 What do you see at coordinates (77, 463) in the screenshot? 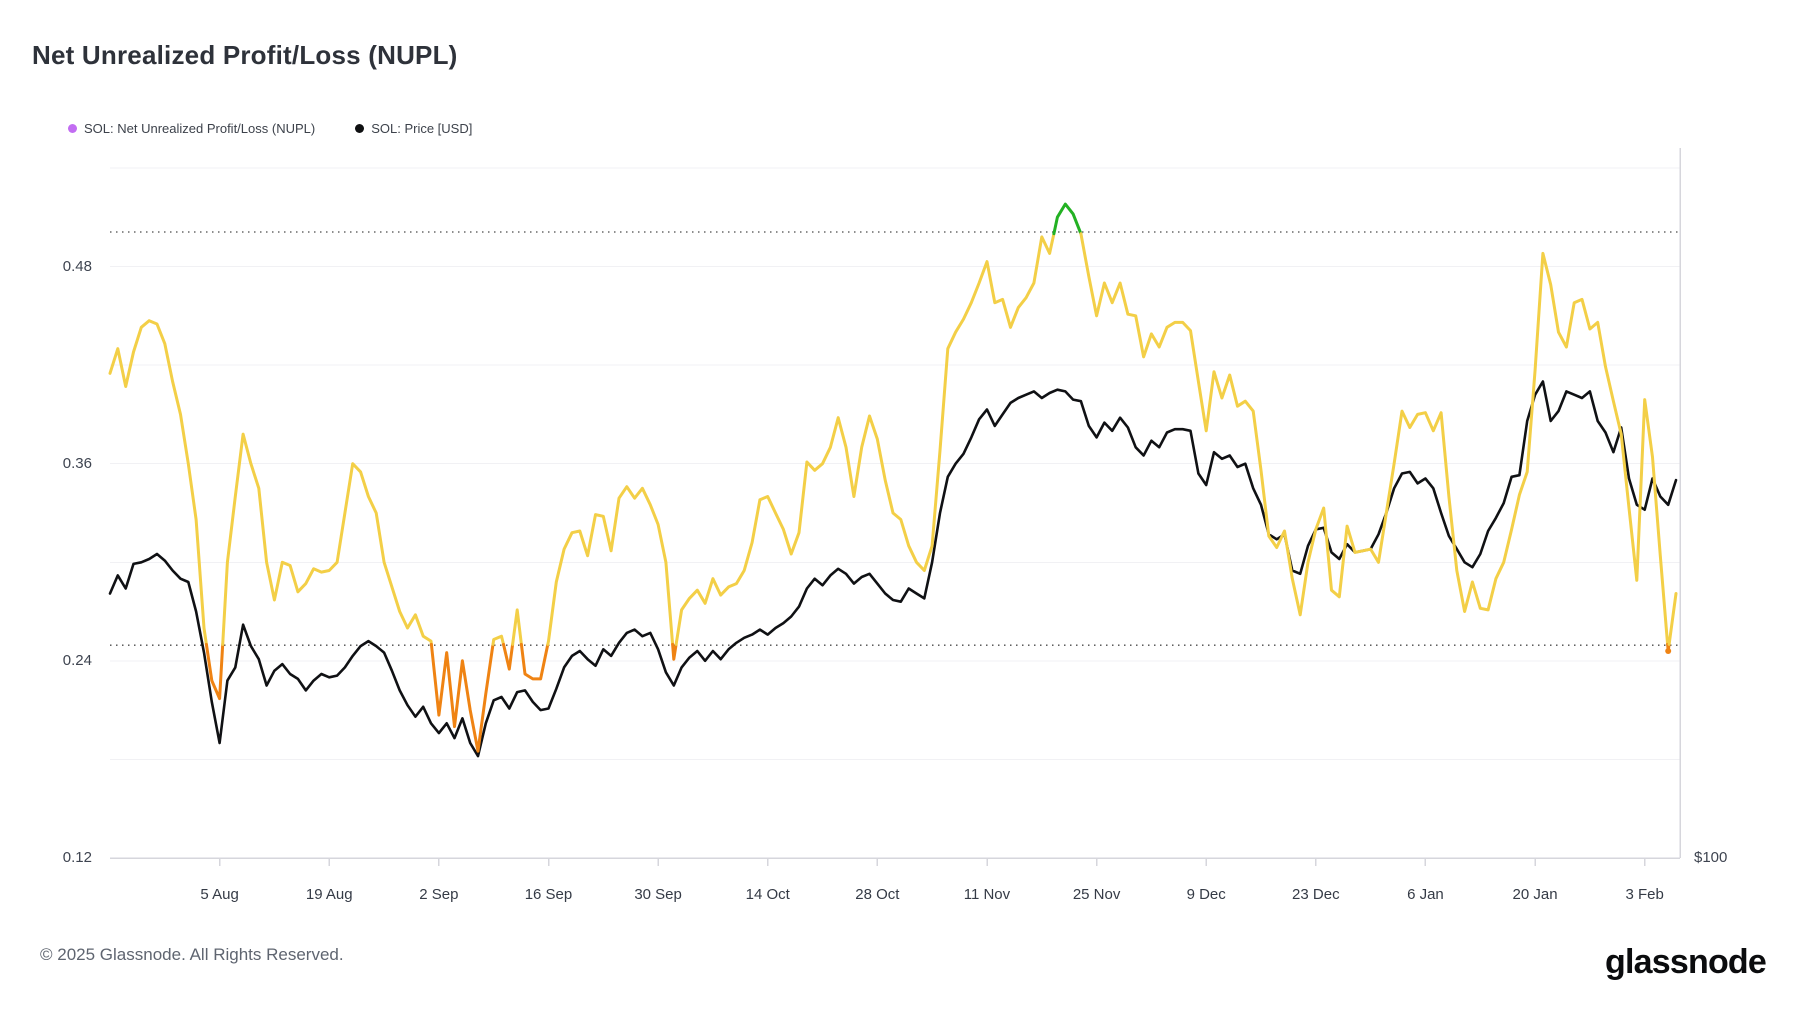
I see `y-axis-tick-label: 0.36` at bounding box center [77, 463].